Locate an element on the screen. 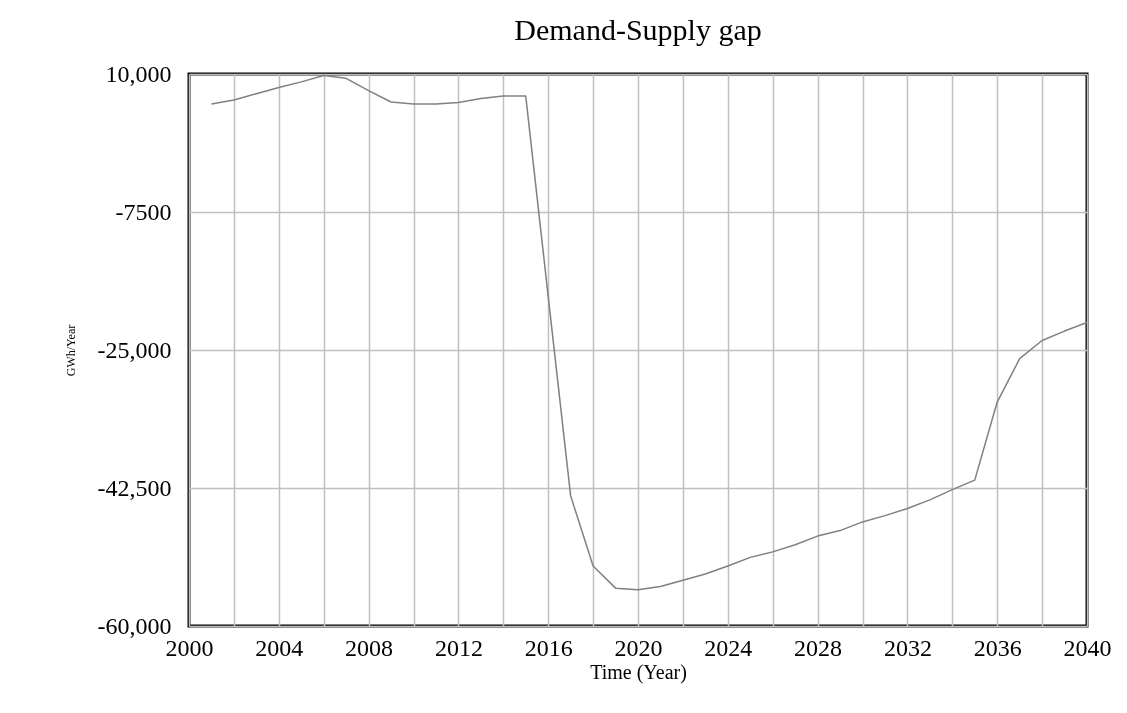 The image size is (1127, 713). y-axis-title: GWh/Year is located at coordinates (70, 350).